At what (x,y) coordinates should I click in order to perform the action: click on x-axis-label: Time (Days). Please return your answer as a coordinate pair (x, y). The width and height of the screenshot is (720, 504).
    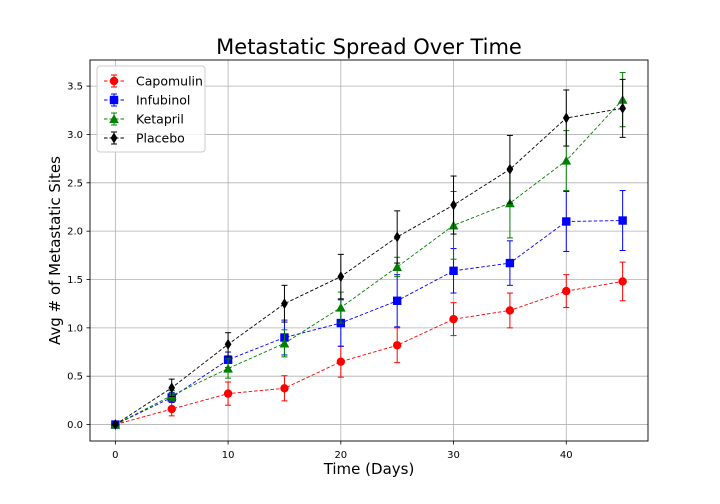
    Looking at the image, I should click on (369, 469).